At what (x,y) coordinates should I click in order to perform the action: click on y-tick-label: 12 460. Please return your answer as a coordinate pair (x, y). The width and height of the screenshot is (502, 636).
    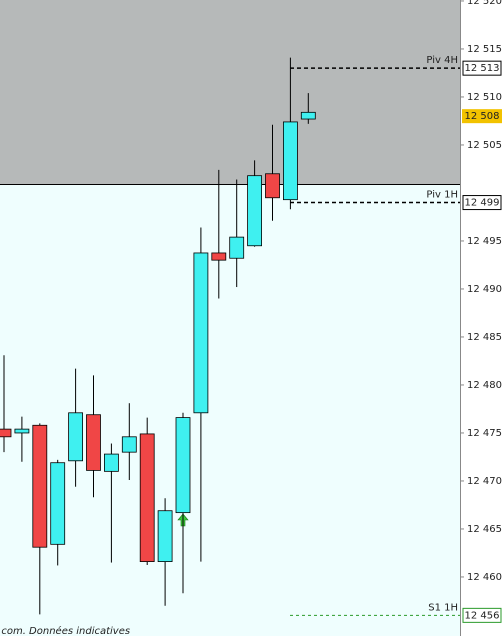
    Looking at the image, I should click on (484, 577).